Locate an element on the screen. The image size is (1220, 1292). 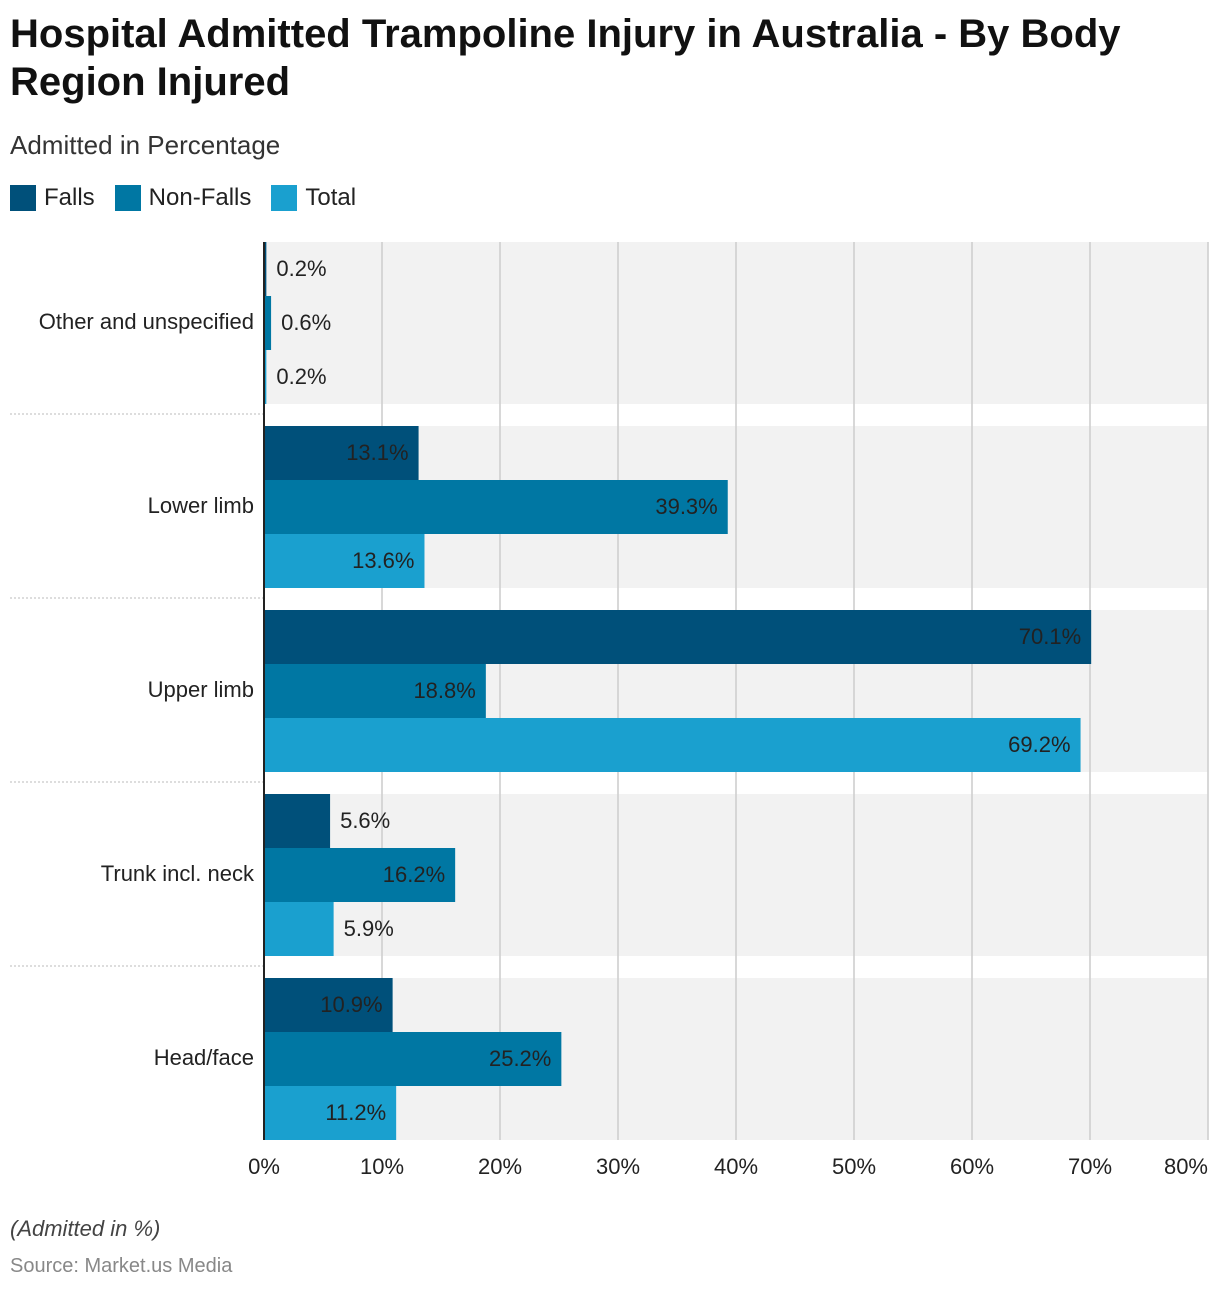
legend-label: Falls is located at coordinates (69, 197).